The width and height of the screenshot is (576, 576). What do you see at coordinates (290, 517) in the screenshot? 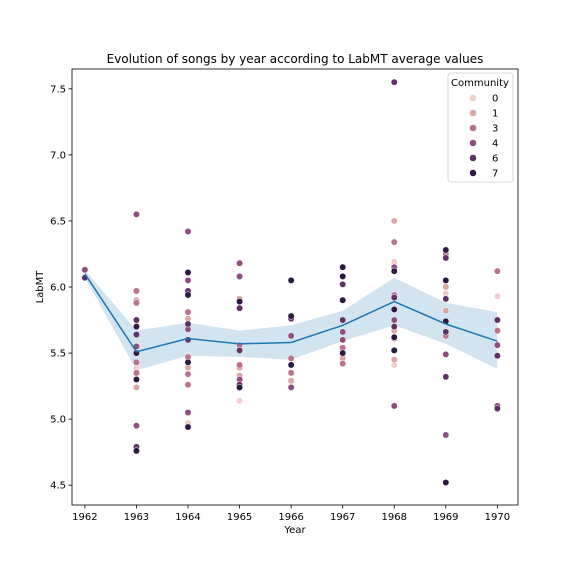
I see `x-tick-label: 1966` at bounding box center [290, 517].